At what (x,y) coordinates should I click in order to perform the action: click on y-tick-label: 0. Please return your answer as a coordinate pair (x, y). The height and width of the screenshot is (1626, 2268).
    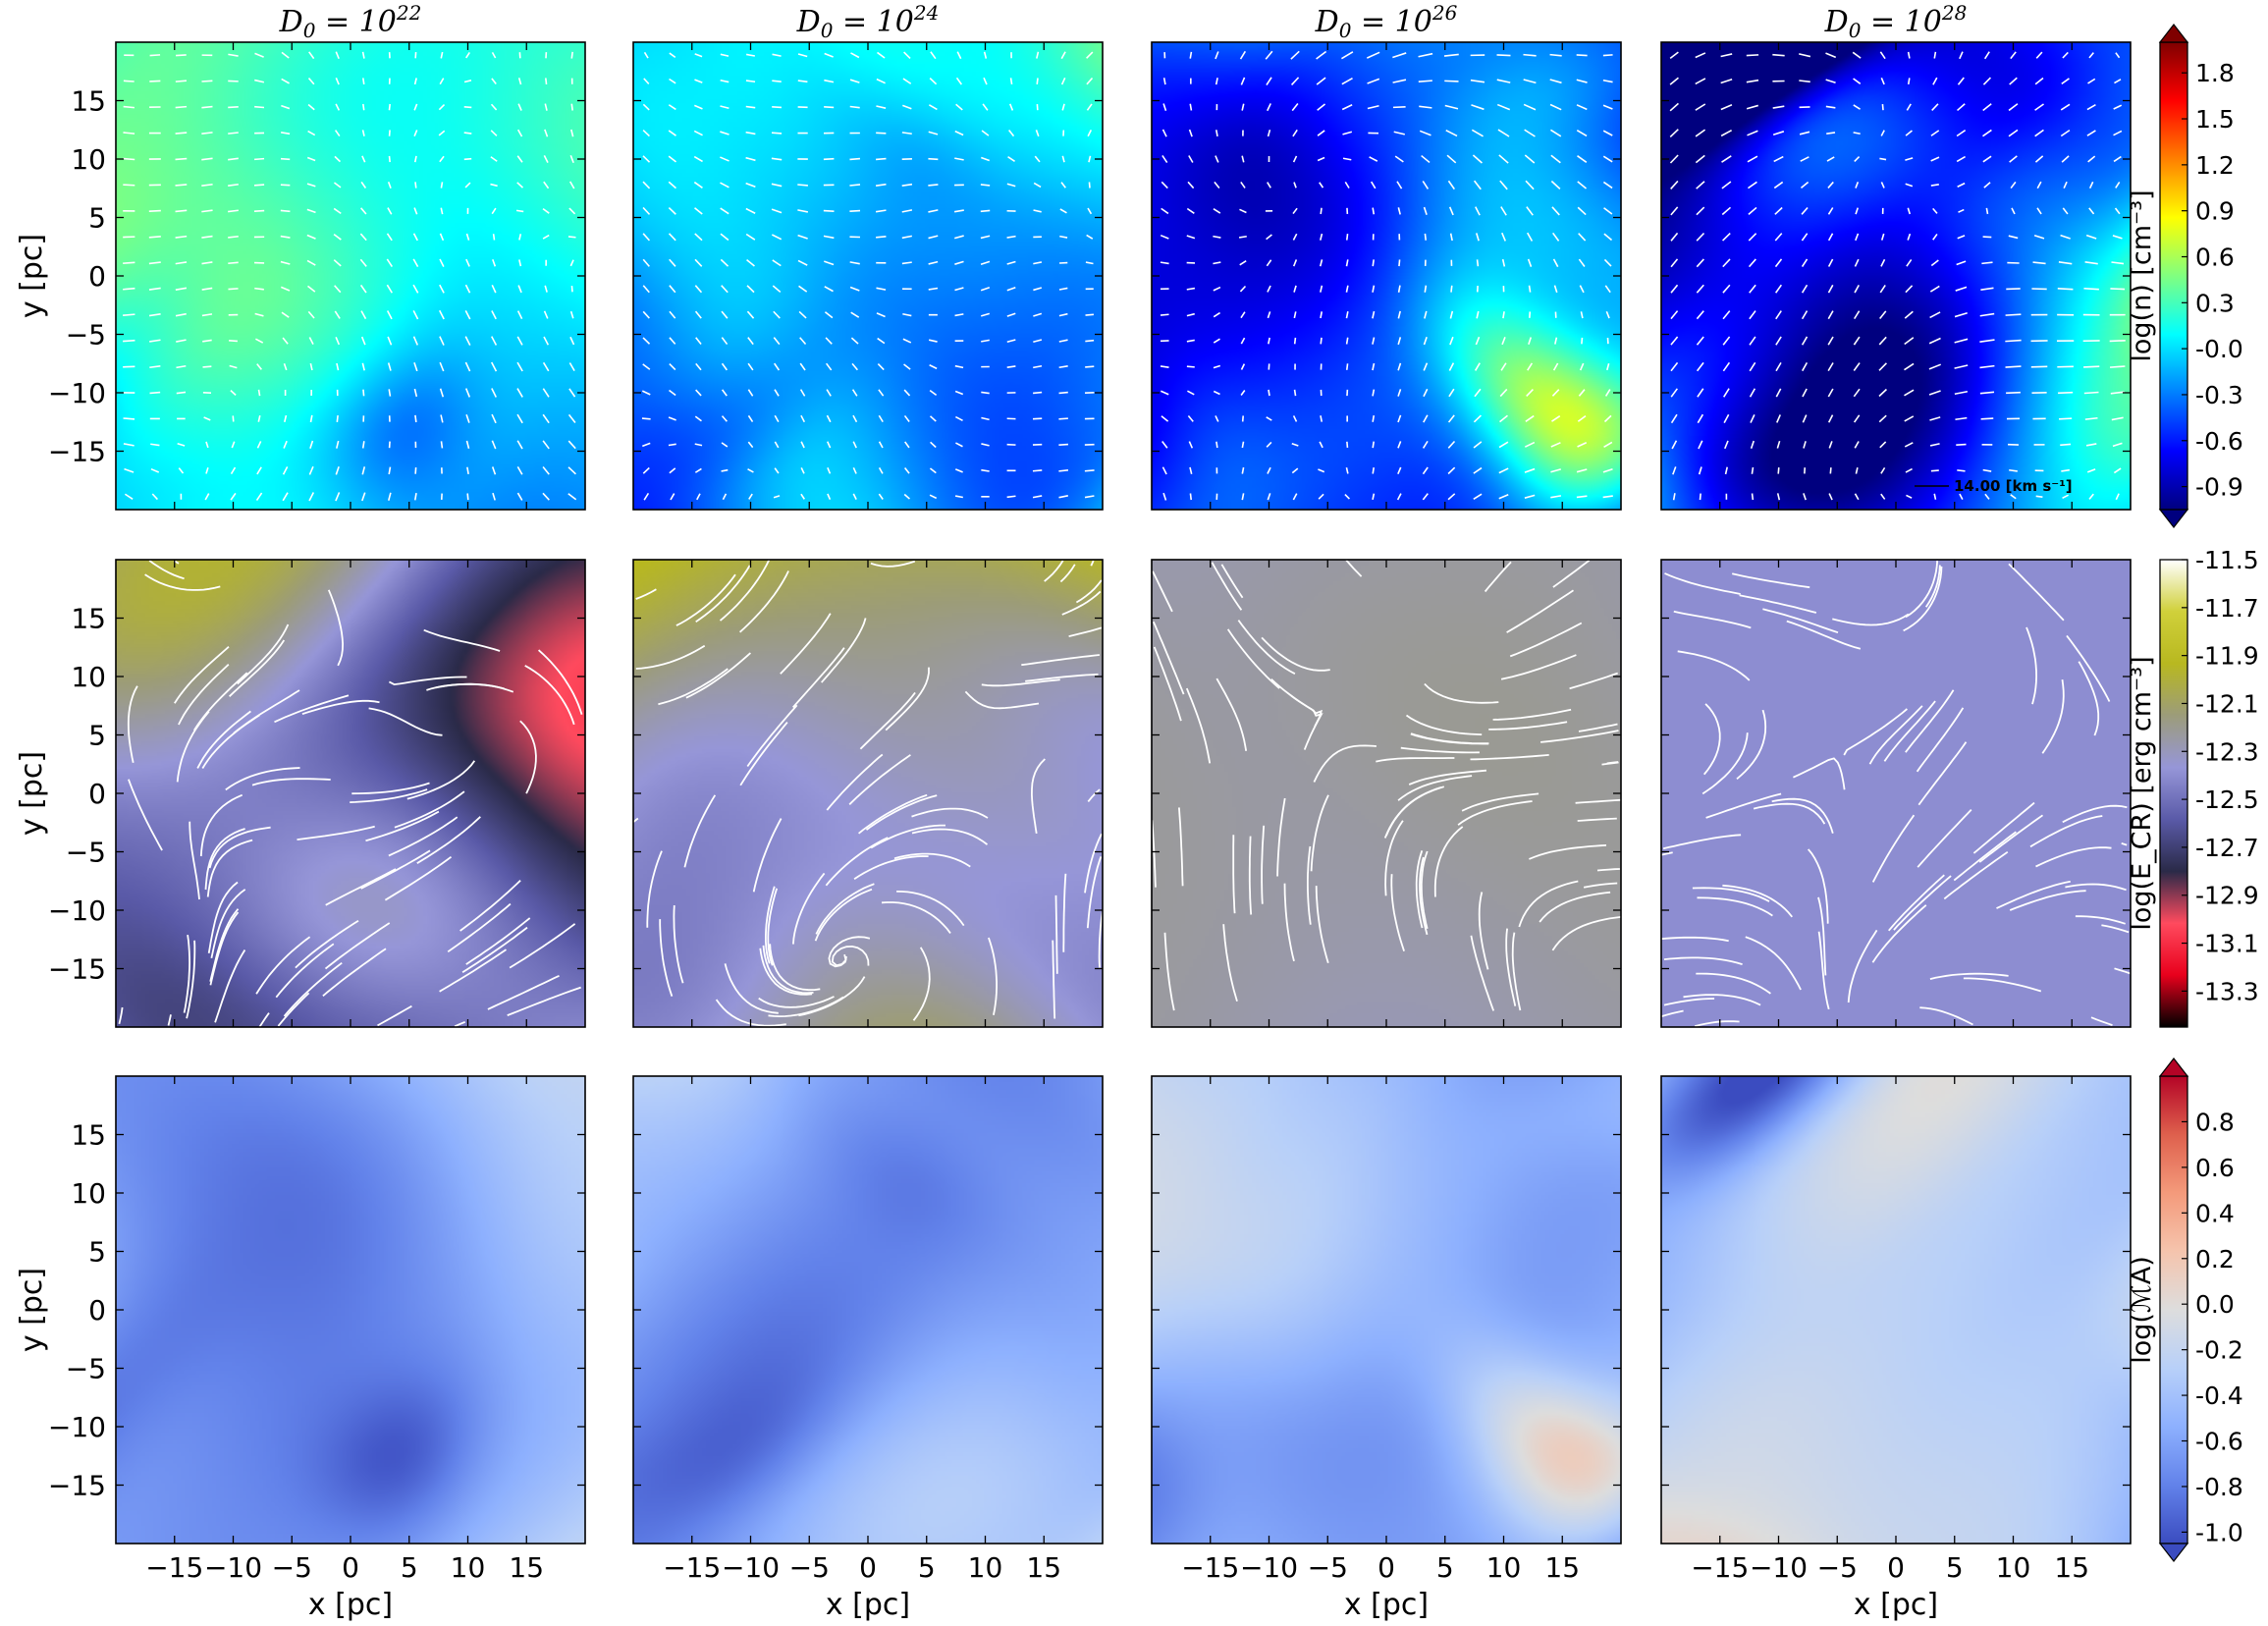
    Looking at the image, I should click on (97, 1310).